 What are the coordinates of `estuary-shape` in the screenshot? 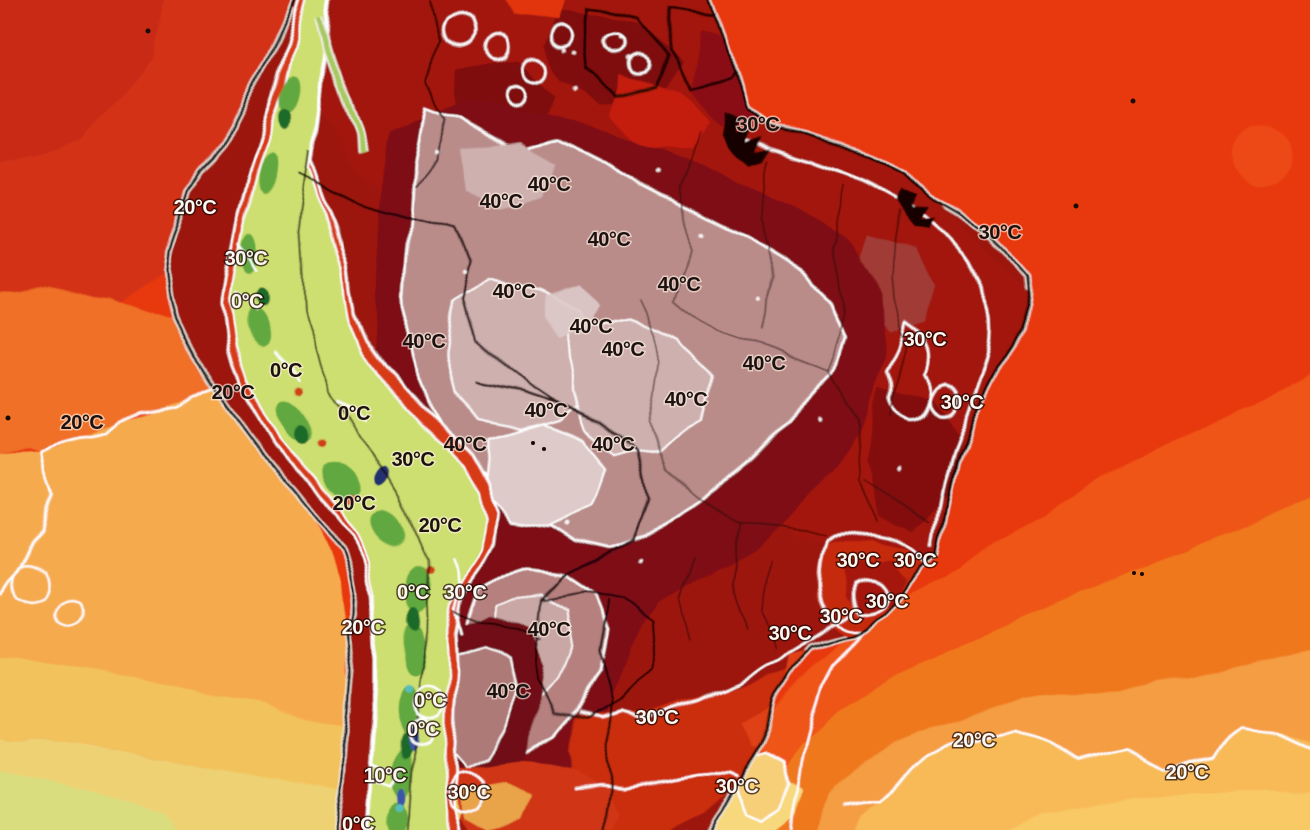 It's located at (917, 209).